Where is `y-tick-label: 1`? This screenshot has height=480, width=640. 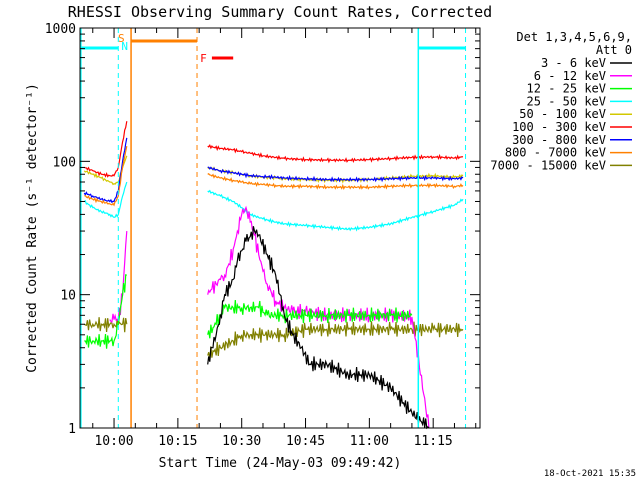 y-tick-label: 1 is located at coordinates (72, 429).